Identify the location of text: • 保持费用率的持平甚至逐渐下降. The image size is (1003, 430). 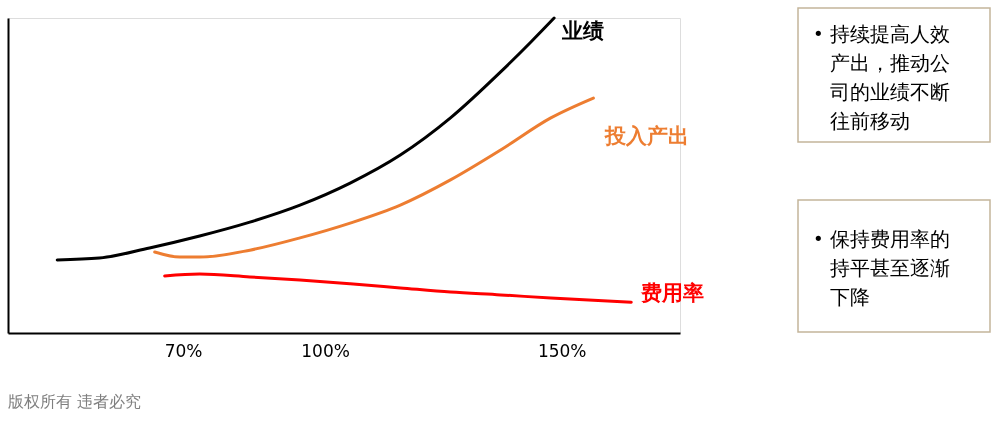
(881, 268).